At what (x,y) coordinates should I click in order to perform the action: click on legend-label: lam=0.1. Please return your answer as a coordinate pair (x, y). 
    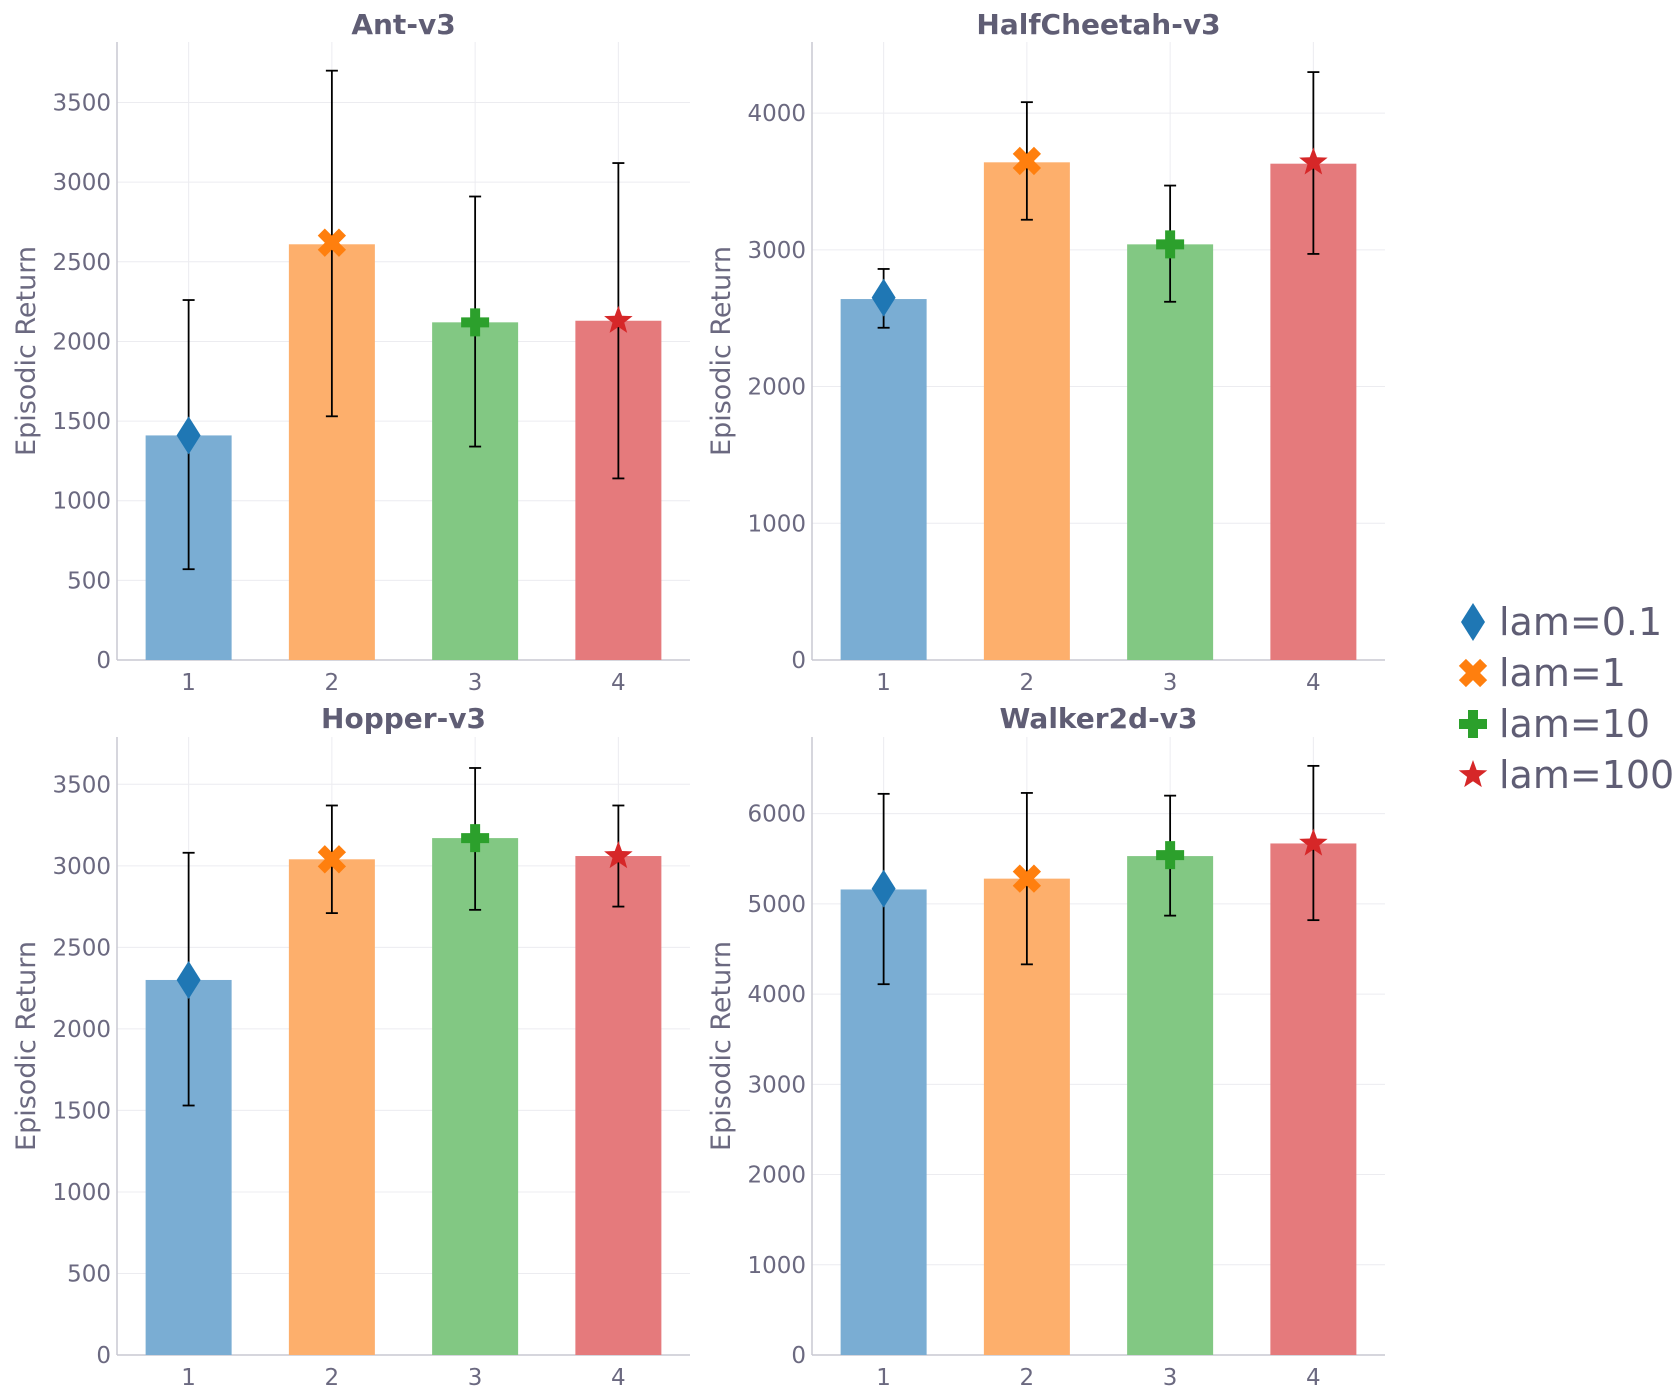
    Looking at the image, I should click on (1580, 622).